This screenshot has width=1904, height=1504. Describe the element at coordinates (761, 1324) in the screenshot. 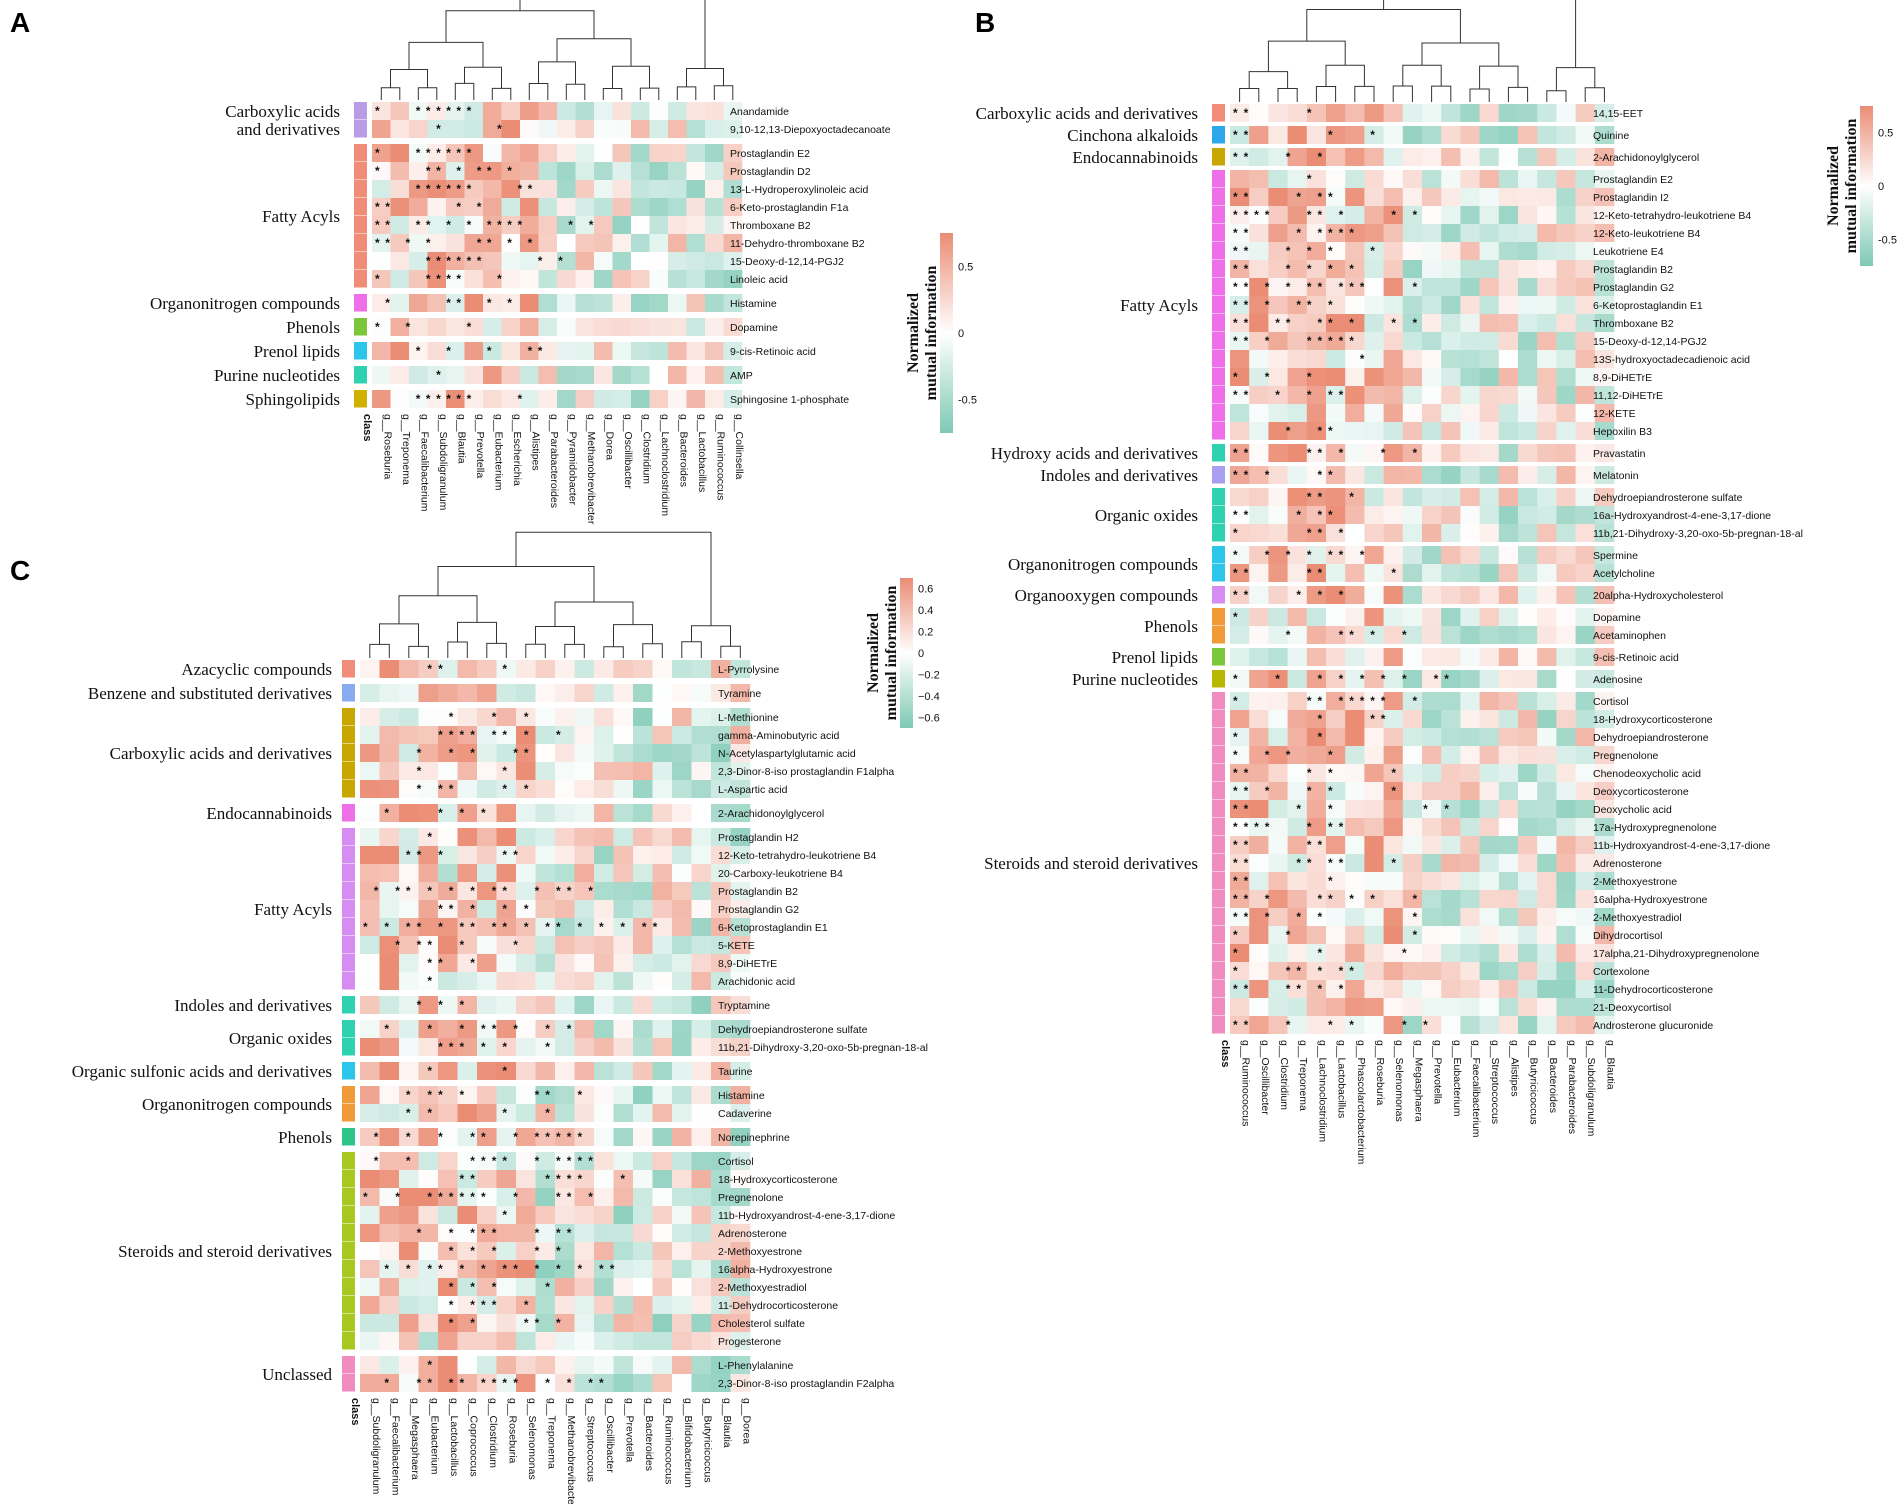

I see `metabolite-label: Cholesterol sulfate` at that location.